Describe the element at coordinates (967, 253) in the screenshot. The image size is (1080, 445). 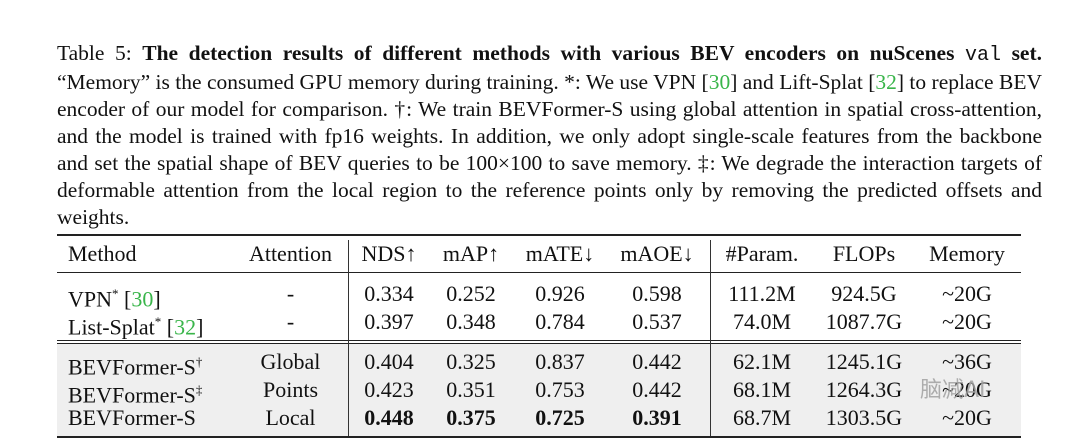
I see `header-memory: Memory` at that location.